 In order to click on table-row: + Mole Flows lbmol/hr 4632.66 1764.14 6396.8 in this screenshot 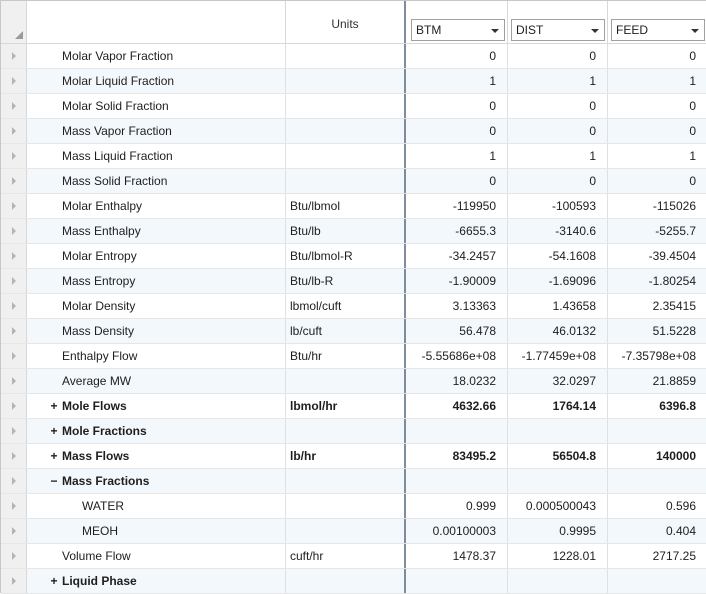, I will do `click(353, 406)`.